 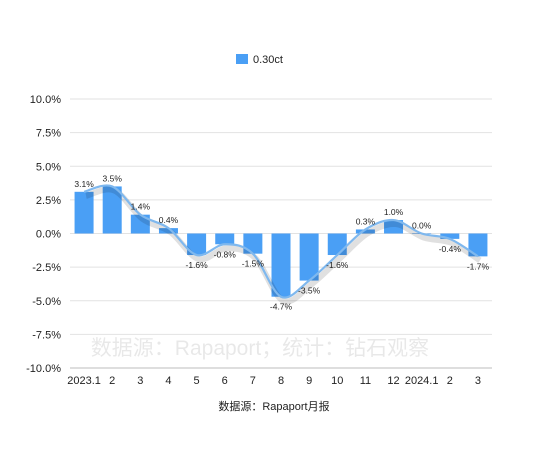 I want to click on data-label: 0.0%, so click(x=422, y=226).